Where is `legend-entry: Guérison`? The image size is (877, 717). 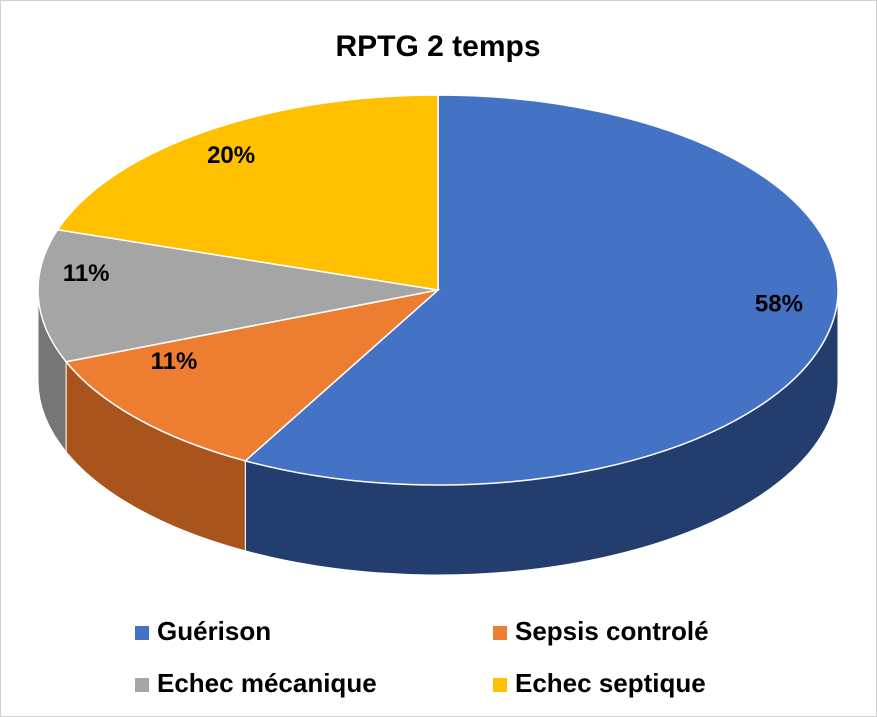
legend-entry: Guérison is located at coordinates (214, 631).